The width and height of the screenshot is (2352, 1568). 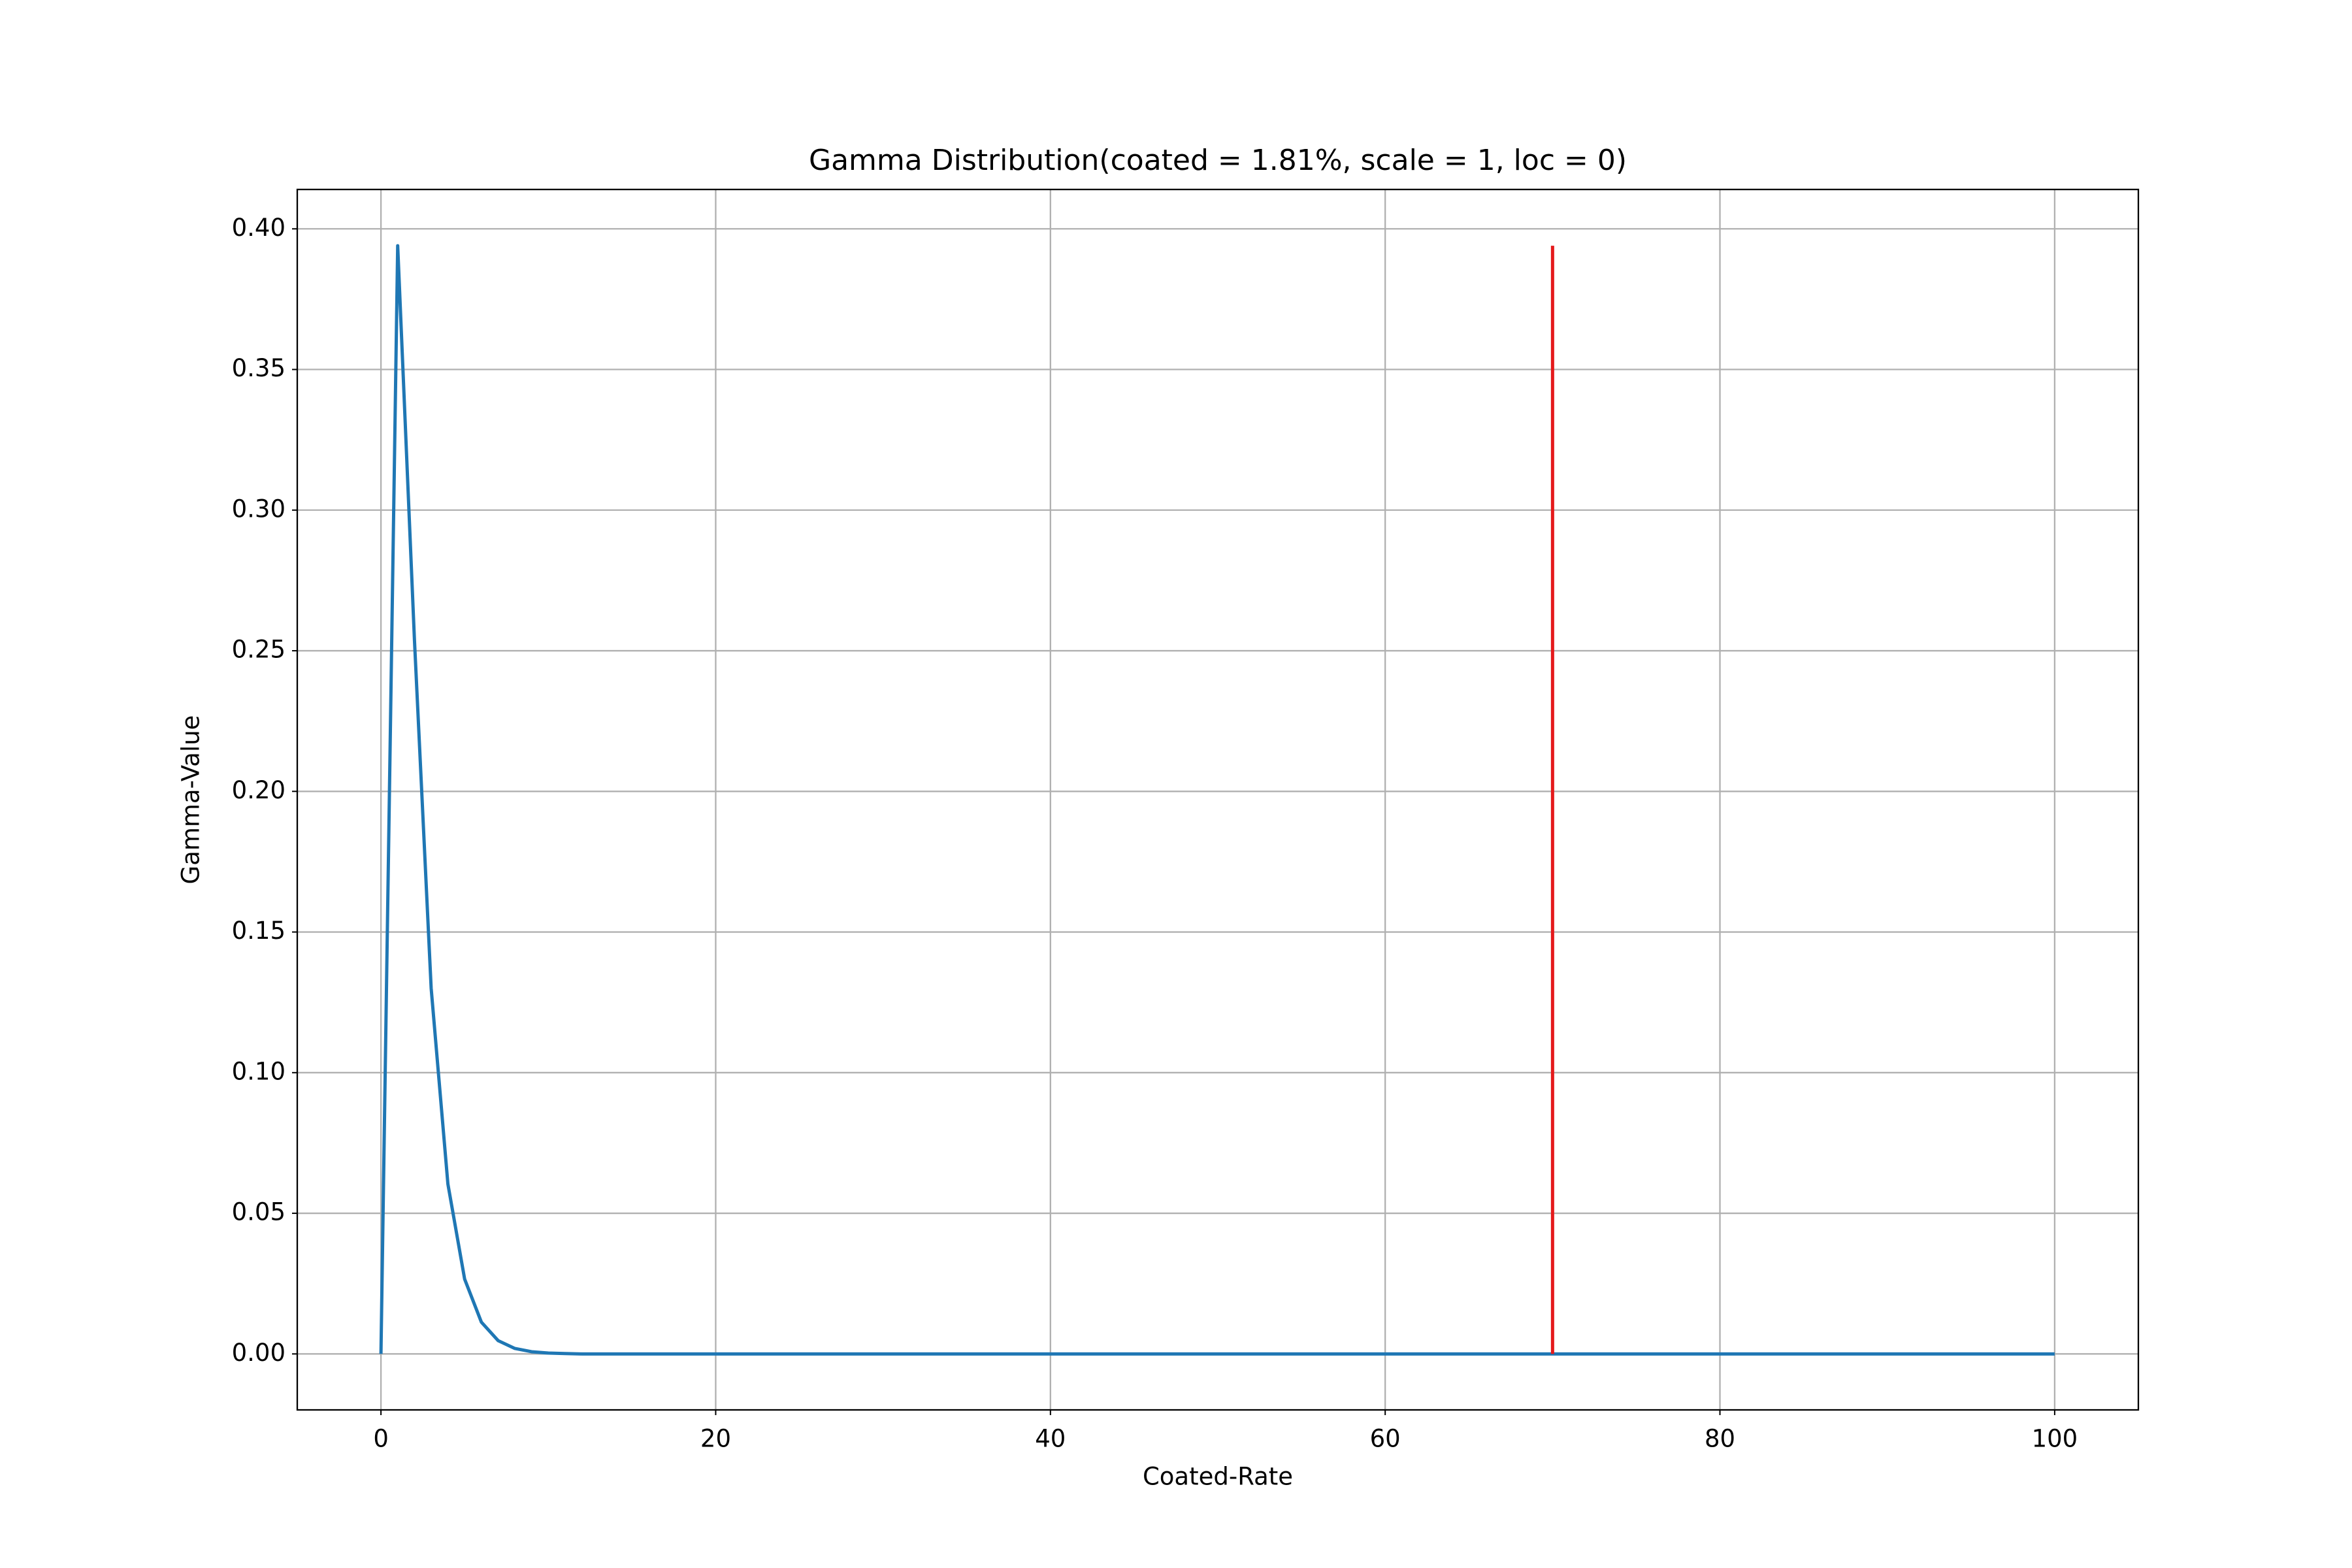 I want to click on y-tick-label: 0.35, so click(x=259, y=368).